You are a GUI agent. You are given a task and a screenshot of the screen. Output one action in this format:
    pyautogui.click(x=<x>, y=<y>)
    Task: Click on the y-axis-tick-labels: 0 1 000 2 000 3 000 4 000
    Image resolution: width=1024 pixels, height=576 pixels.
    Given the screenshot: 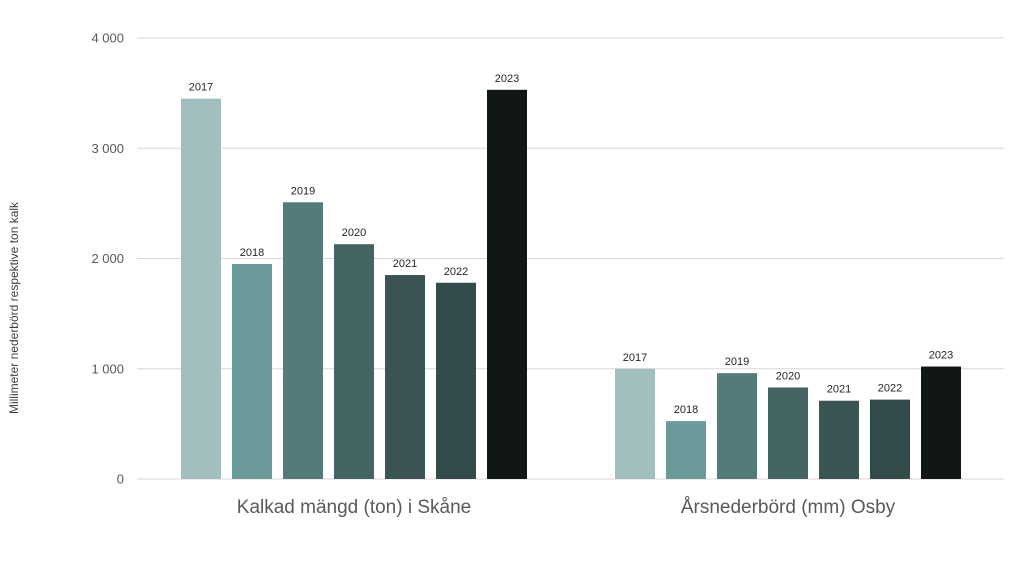 What is the action you would take?
    pyautogui.click(x=107, y=259)
    